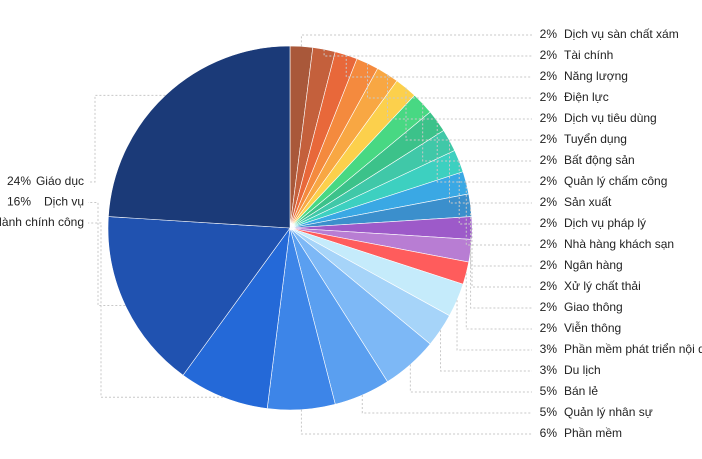 The width and height of the screenshot is (702, 459). Describe the element at coordinates (621, 34) in the screenshot. I see `legend-label: Dịch vụ sàn chất xám` at that location.